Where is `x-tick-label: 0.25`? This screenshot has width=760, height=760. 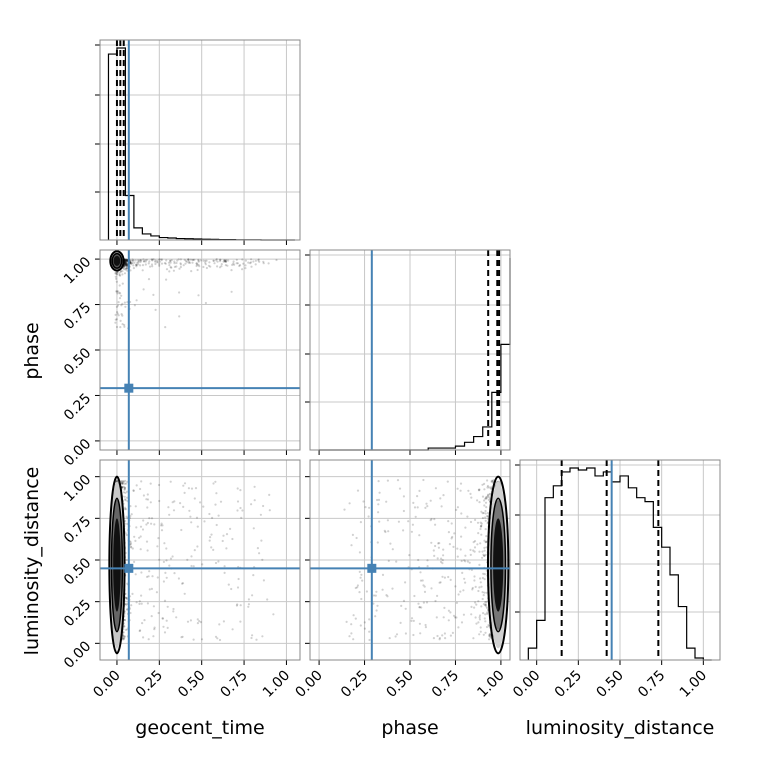 x-tick-label: 0.25 is located at coordinates (568, 684).